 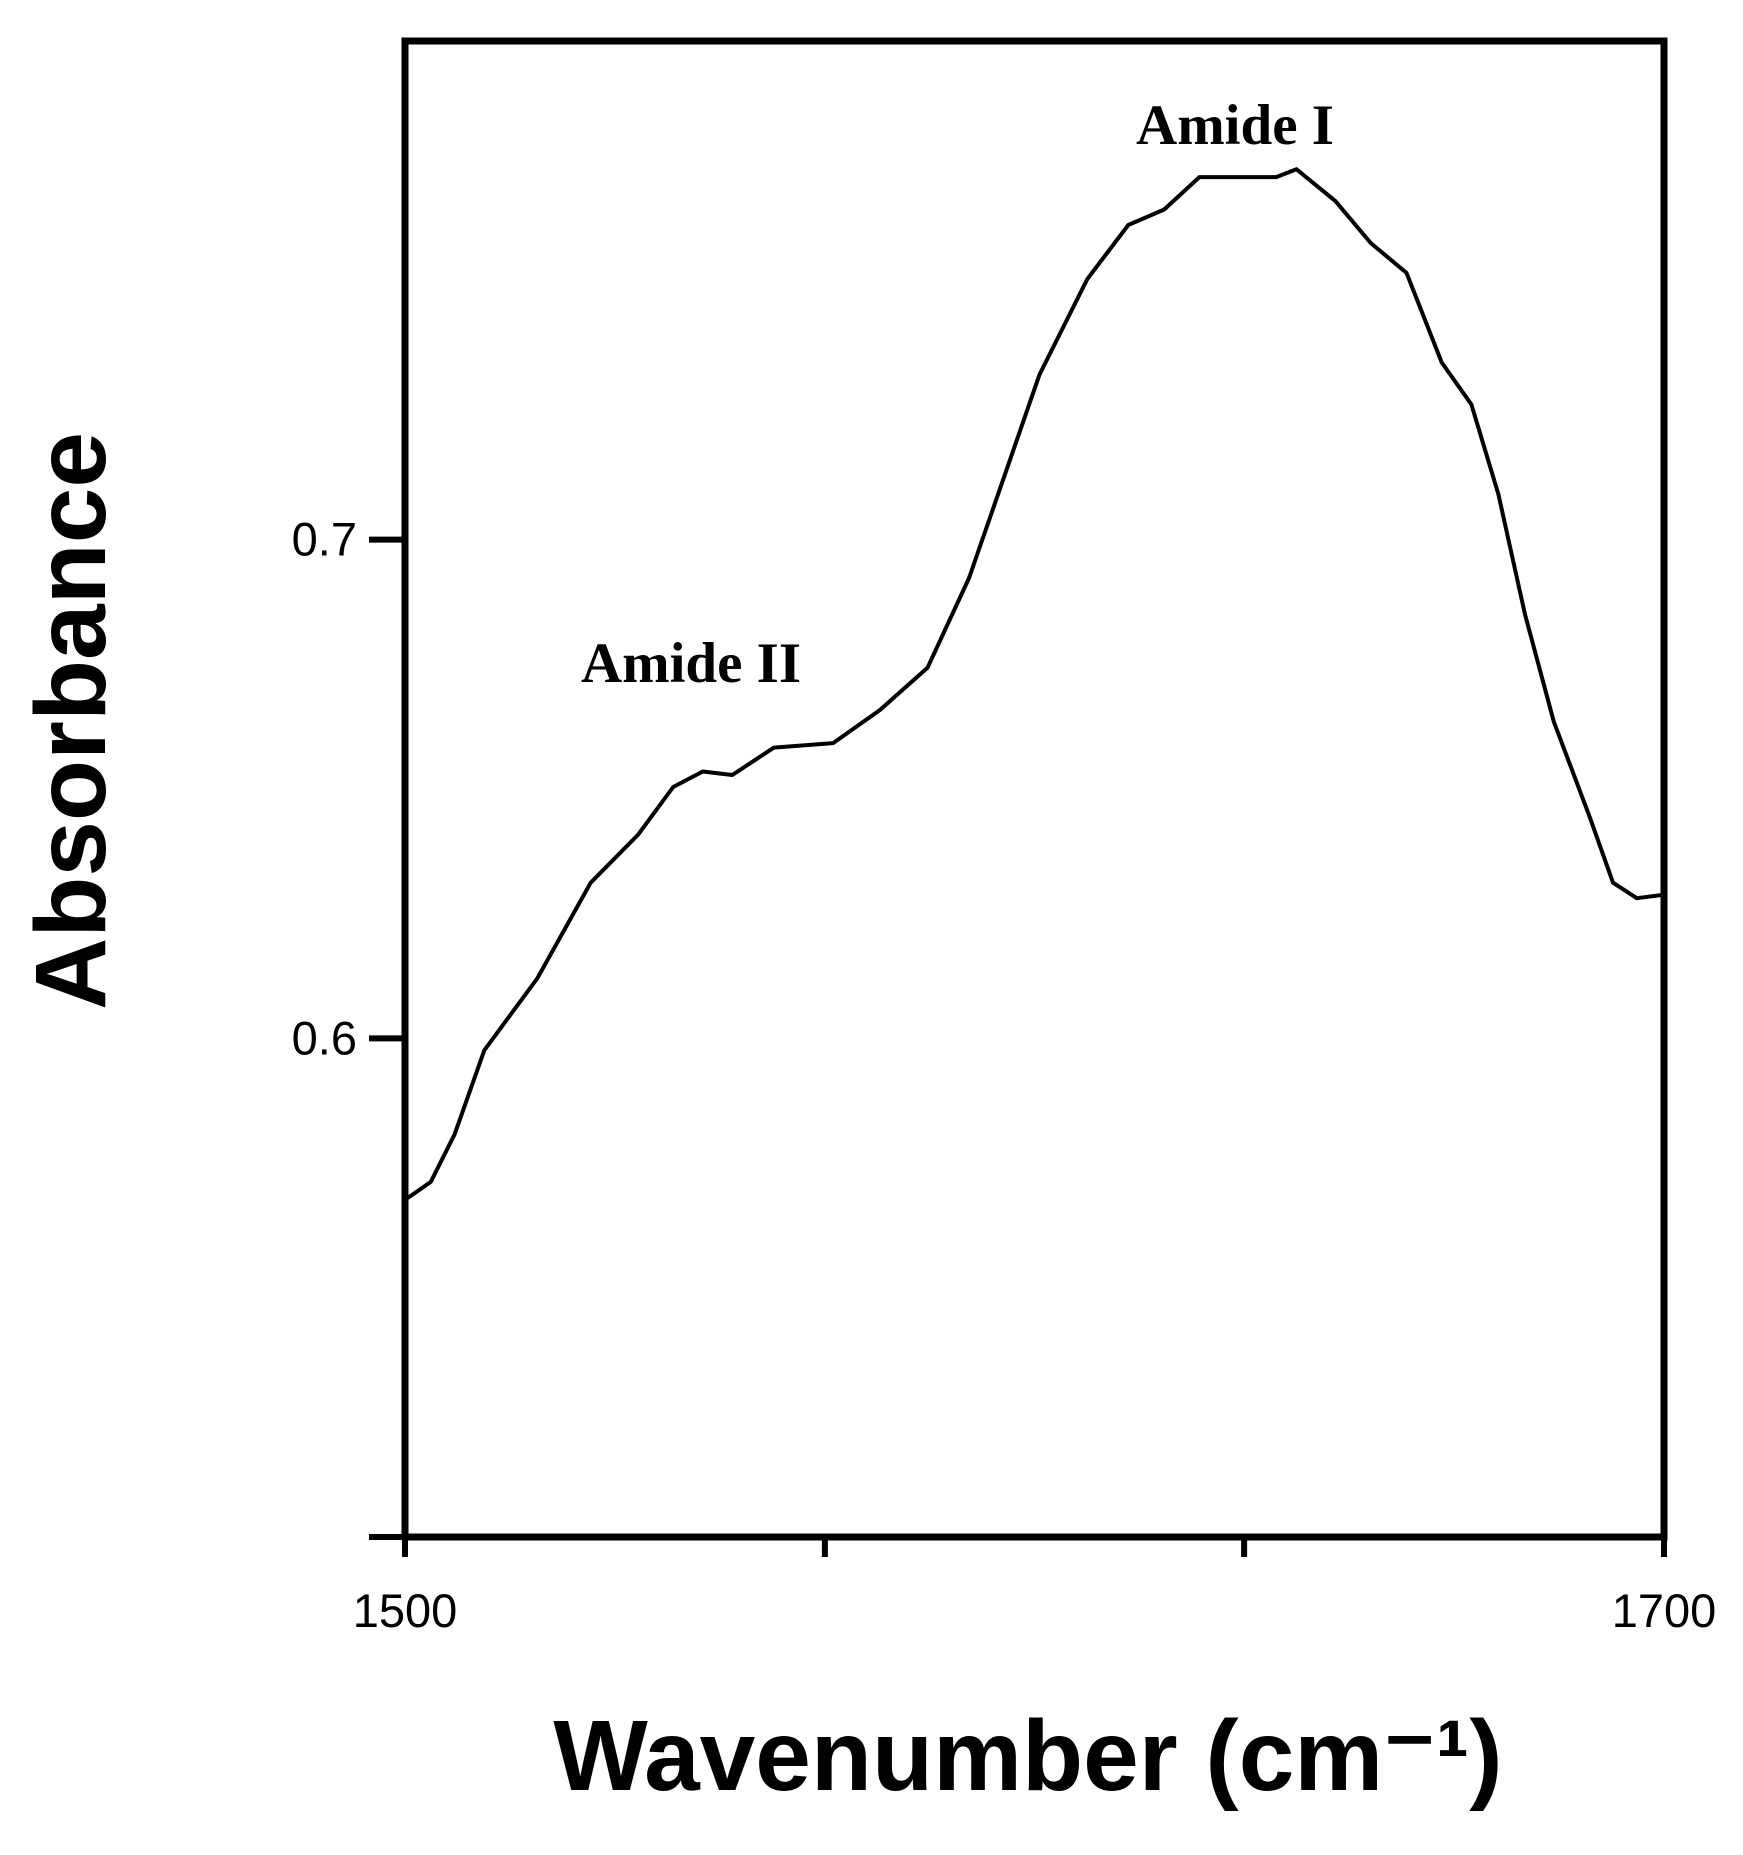 I want to click on annotation: Amide II, so click(x=691, y=663).